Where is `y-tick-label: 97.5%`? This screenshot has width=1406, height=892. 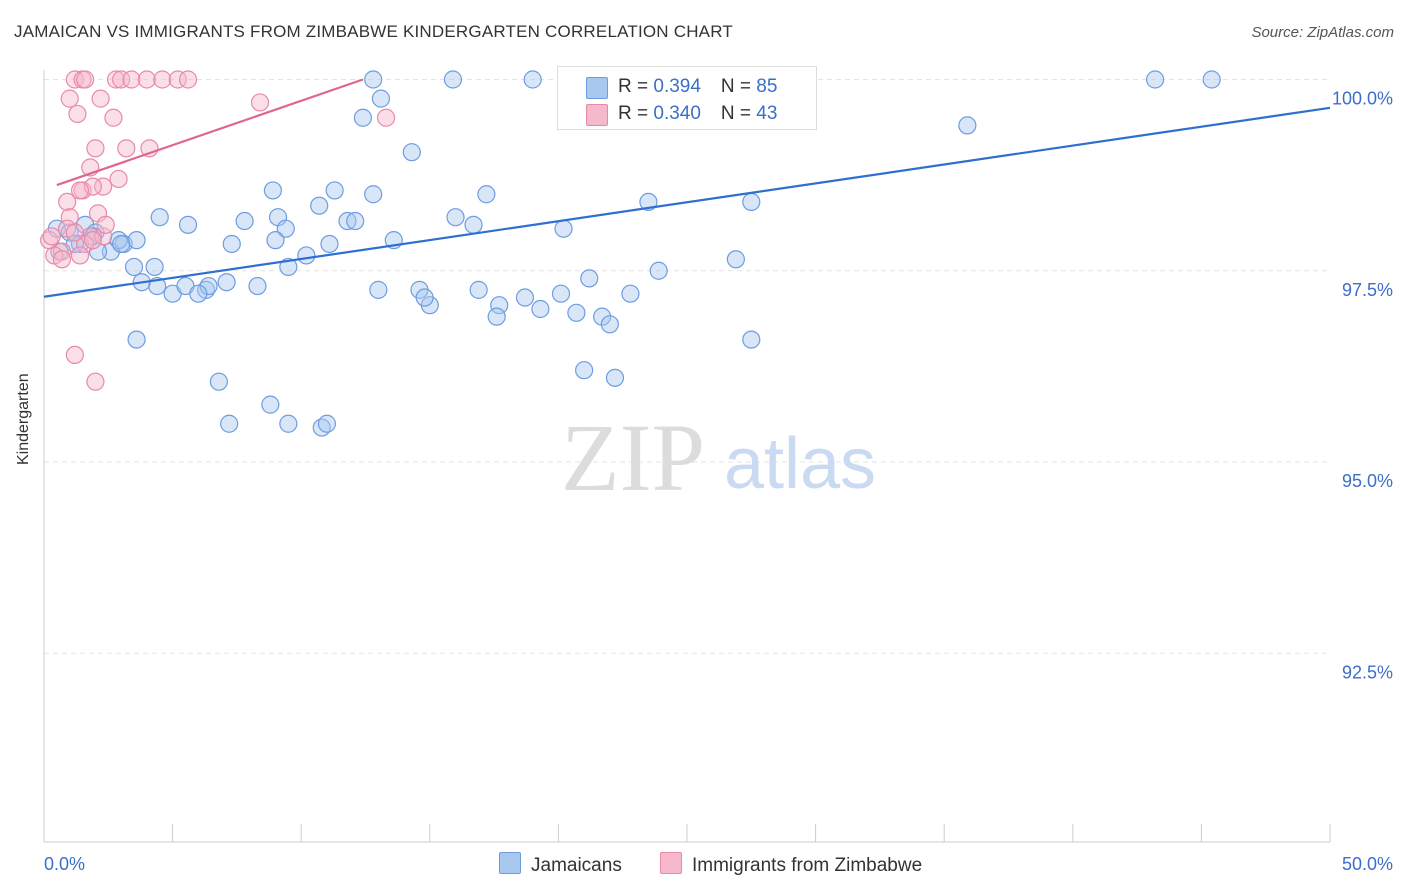
y-tick-label: 97.5% is located at coordinates (1367, 290).